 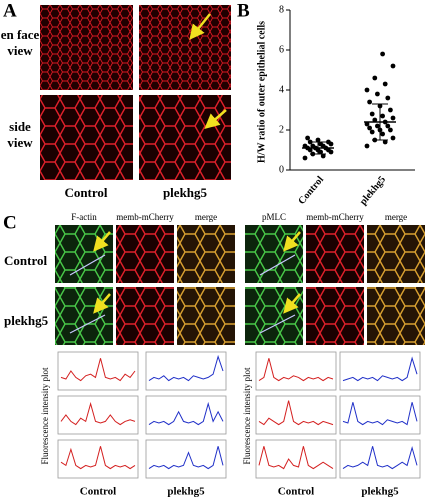 What do you see at coordinates (335, 217) in the screenshot?
I see `column-header: memb-mCherry` at bounding box center [335, 217].